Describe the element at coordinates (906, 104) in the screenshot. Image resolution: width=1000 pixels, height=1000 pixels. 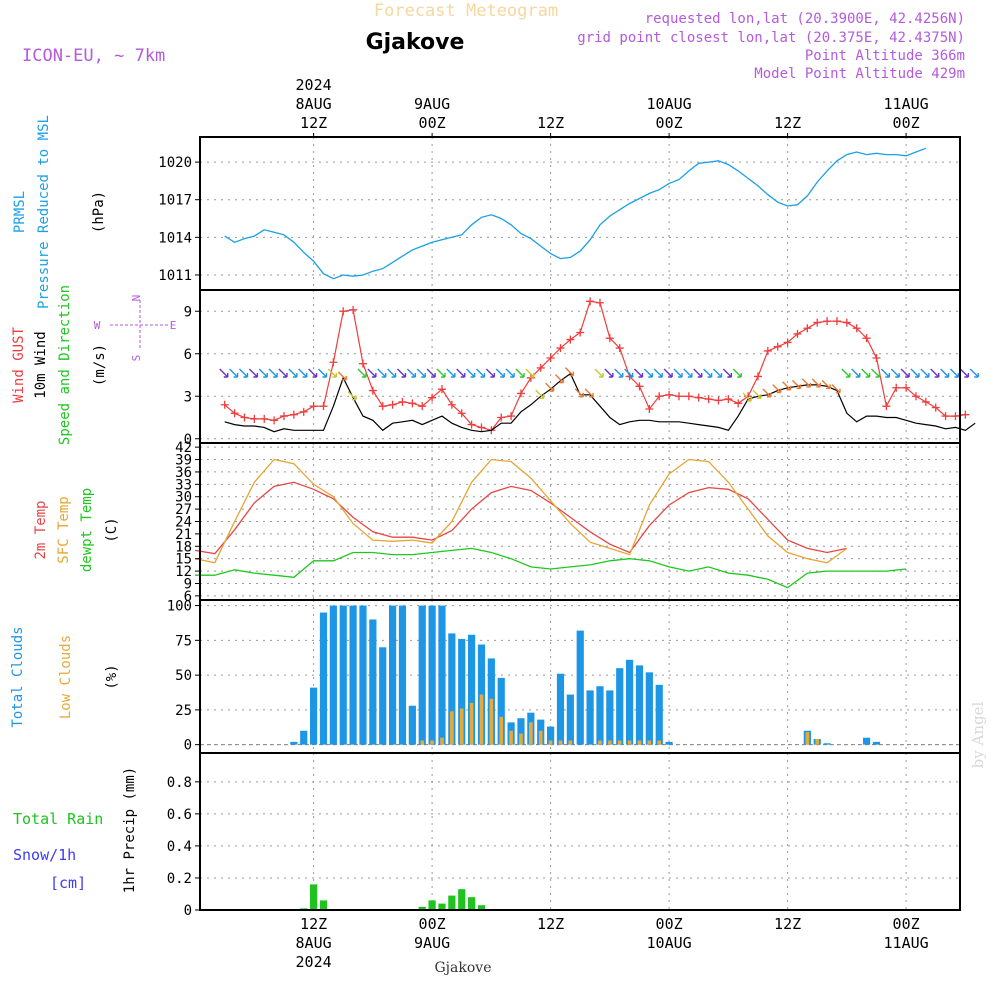
I see `top-time-label: 11AUG` at that location.